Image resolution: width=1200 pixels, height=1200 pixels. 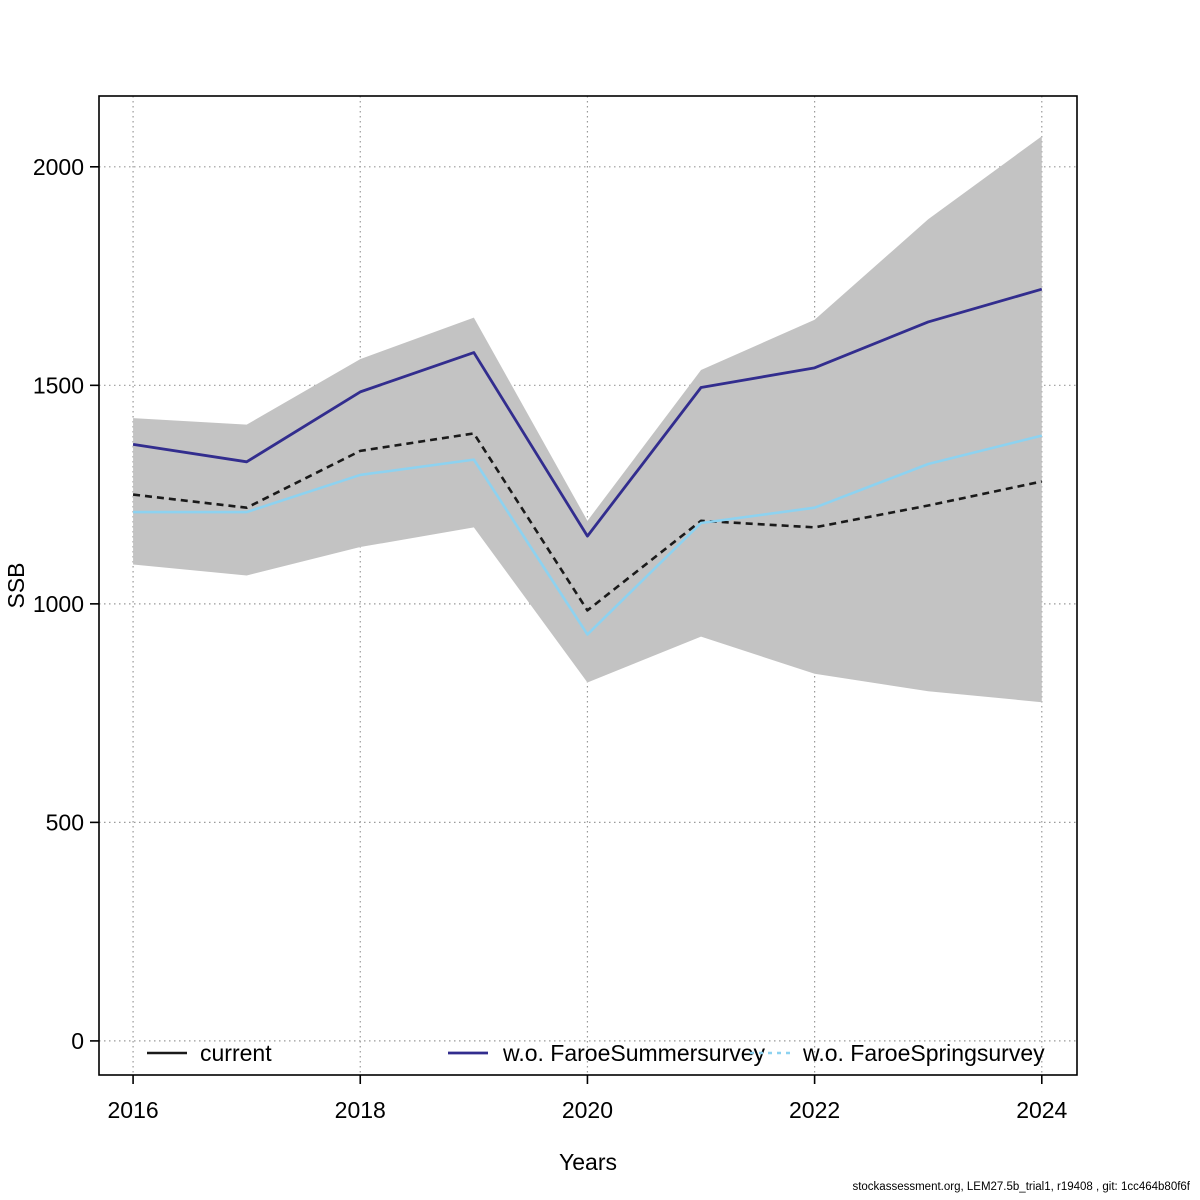 I want to click on y-tick-label-1500: 1500, so click(x=58, y=385).